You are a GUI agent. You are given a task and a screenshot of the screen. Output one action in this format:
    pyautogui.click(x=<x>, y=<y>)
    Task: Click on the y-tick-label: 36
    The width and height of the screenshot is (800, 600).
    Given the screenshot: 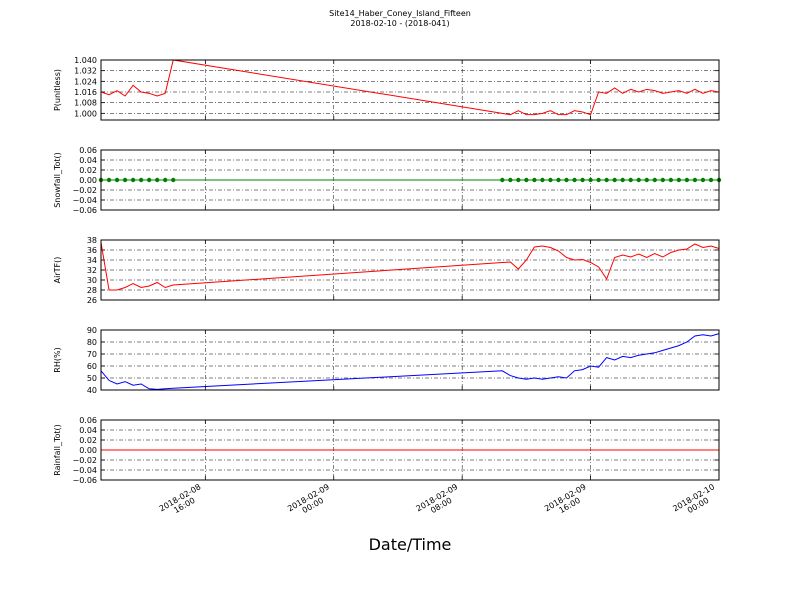 What is the action you would take?
    pyautogui.click(x=92, y=250)
    